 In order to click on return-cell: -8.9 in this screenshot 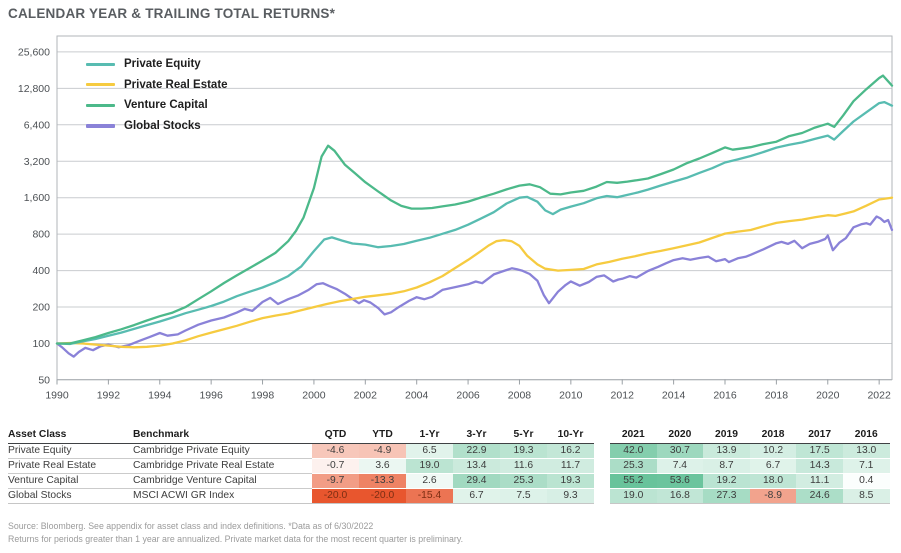, I will do `click(773, 496)`.